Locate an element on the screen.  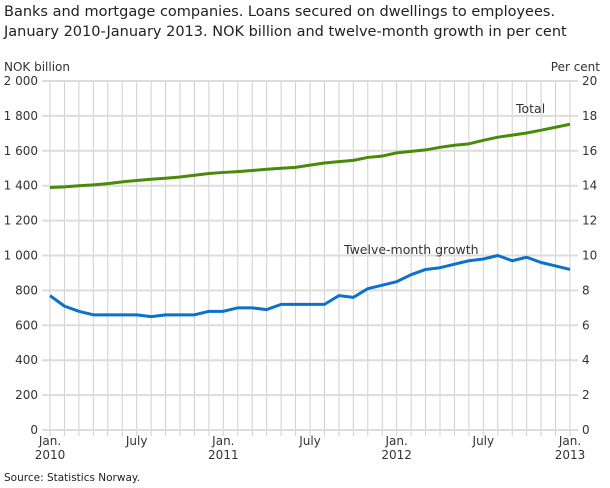
y-tick-label: 0 is located at coordinates (34, 430).